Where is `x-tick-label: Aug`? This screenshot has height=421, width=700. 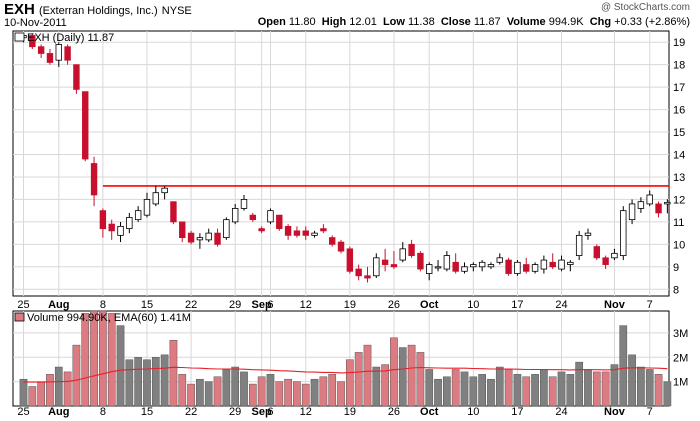 x-tick-label: Aug is located at coordinates (58, 412).